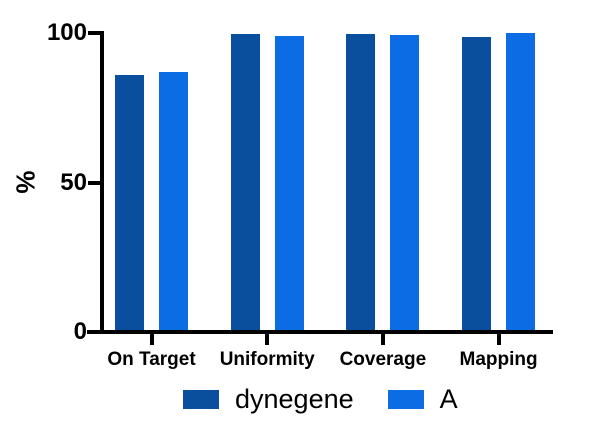  I want to click on legend-swatch-A, so click(405, 399).